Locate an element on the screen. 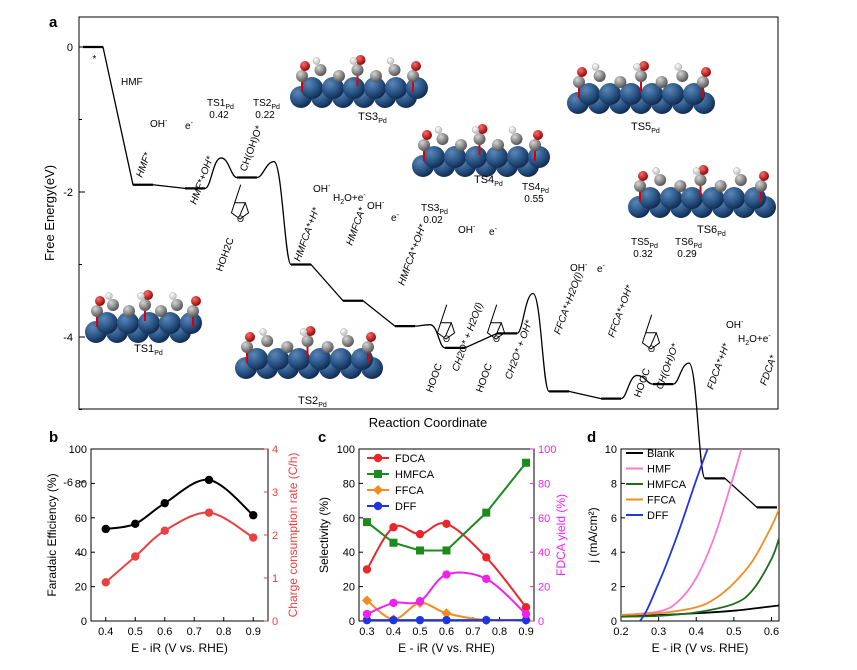  legend-label: Blank is located at coordinates (661, 454).